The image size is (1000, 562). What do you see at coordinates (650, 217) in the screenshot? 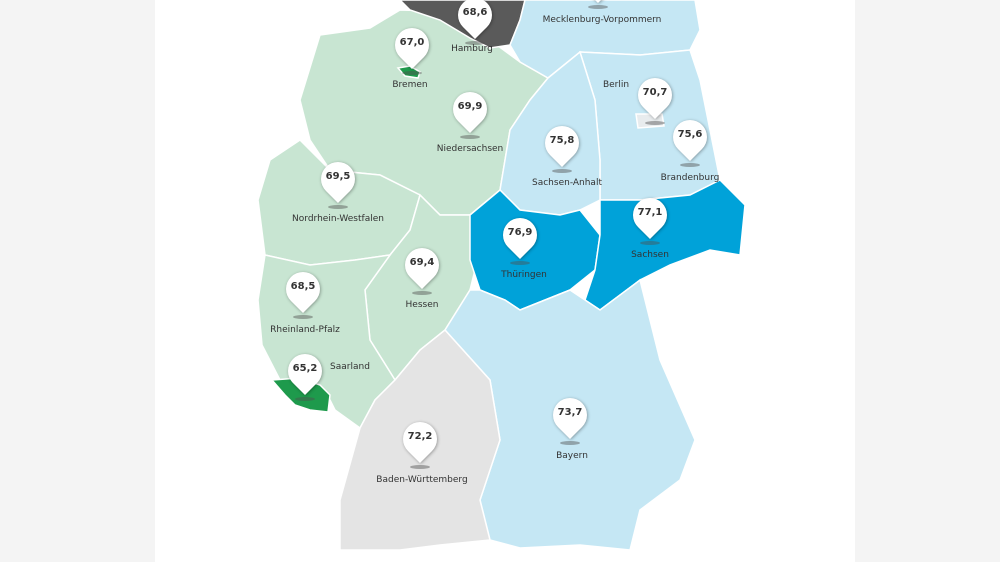
I see `pin-sachsen: 77,1` at bounding box center [650, 217].